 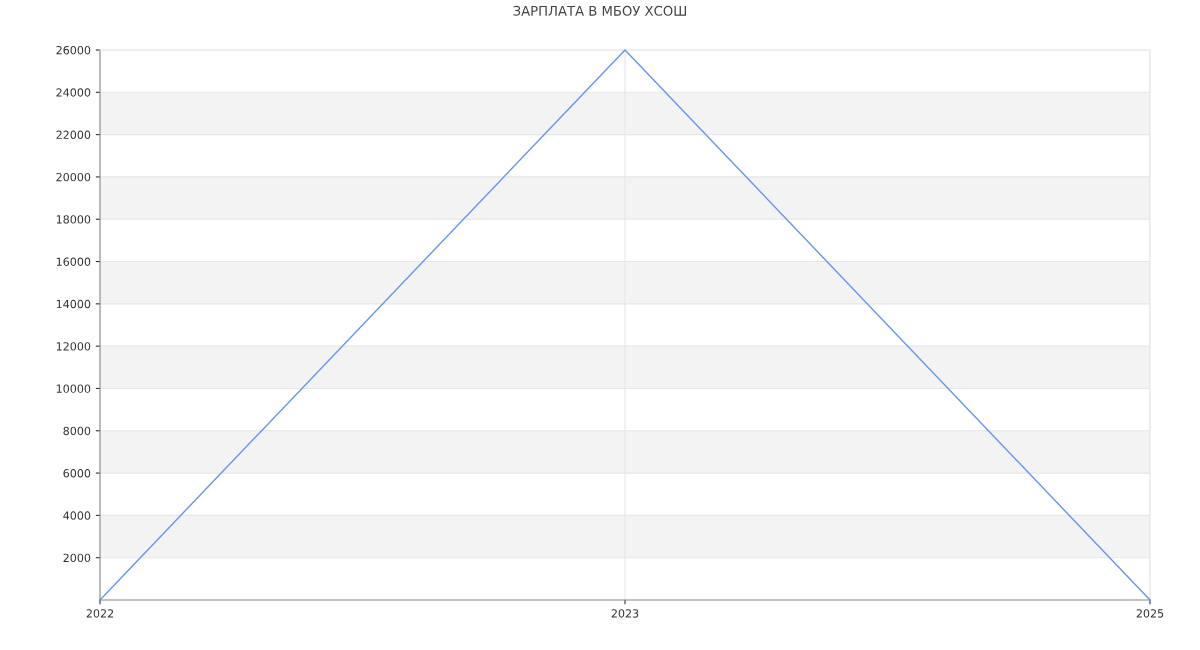 I want to click on x-tick-label: 2023, so click(x=625, y=613).